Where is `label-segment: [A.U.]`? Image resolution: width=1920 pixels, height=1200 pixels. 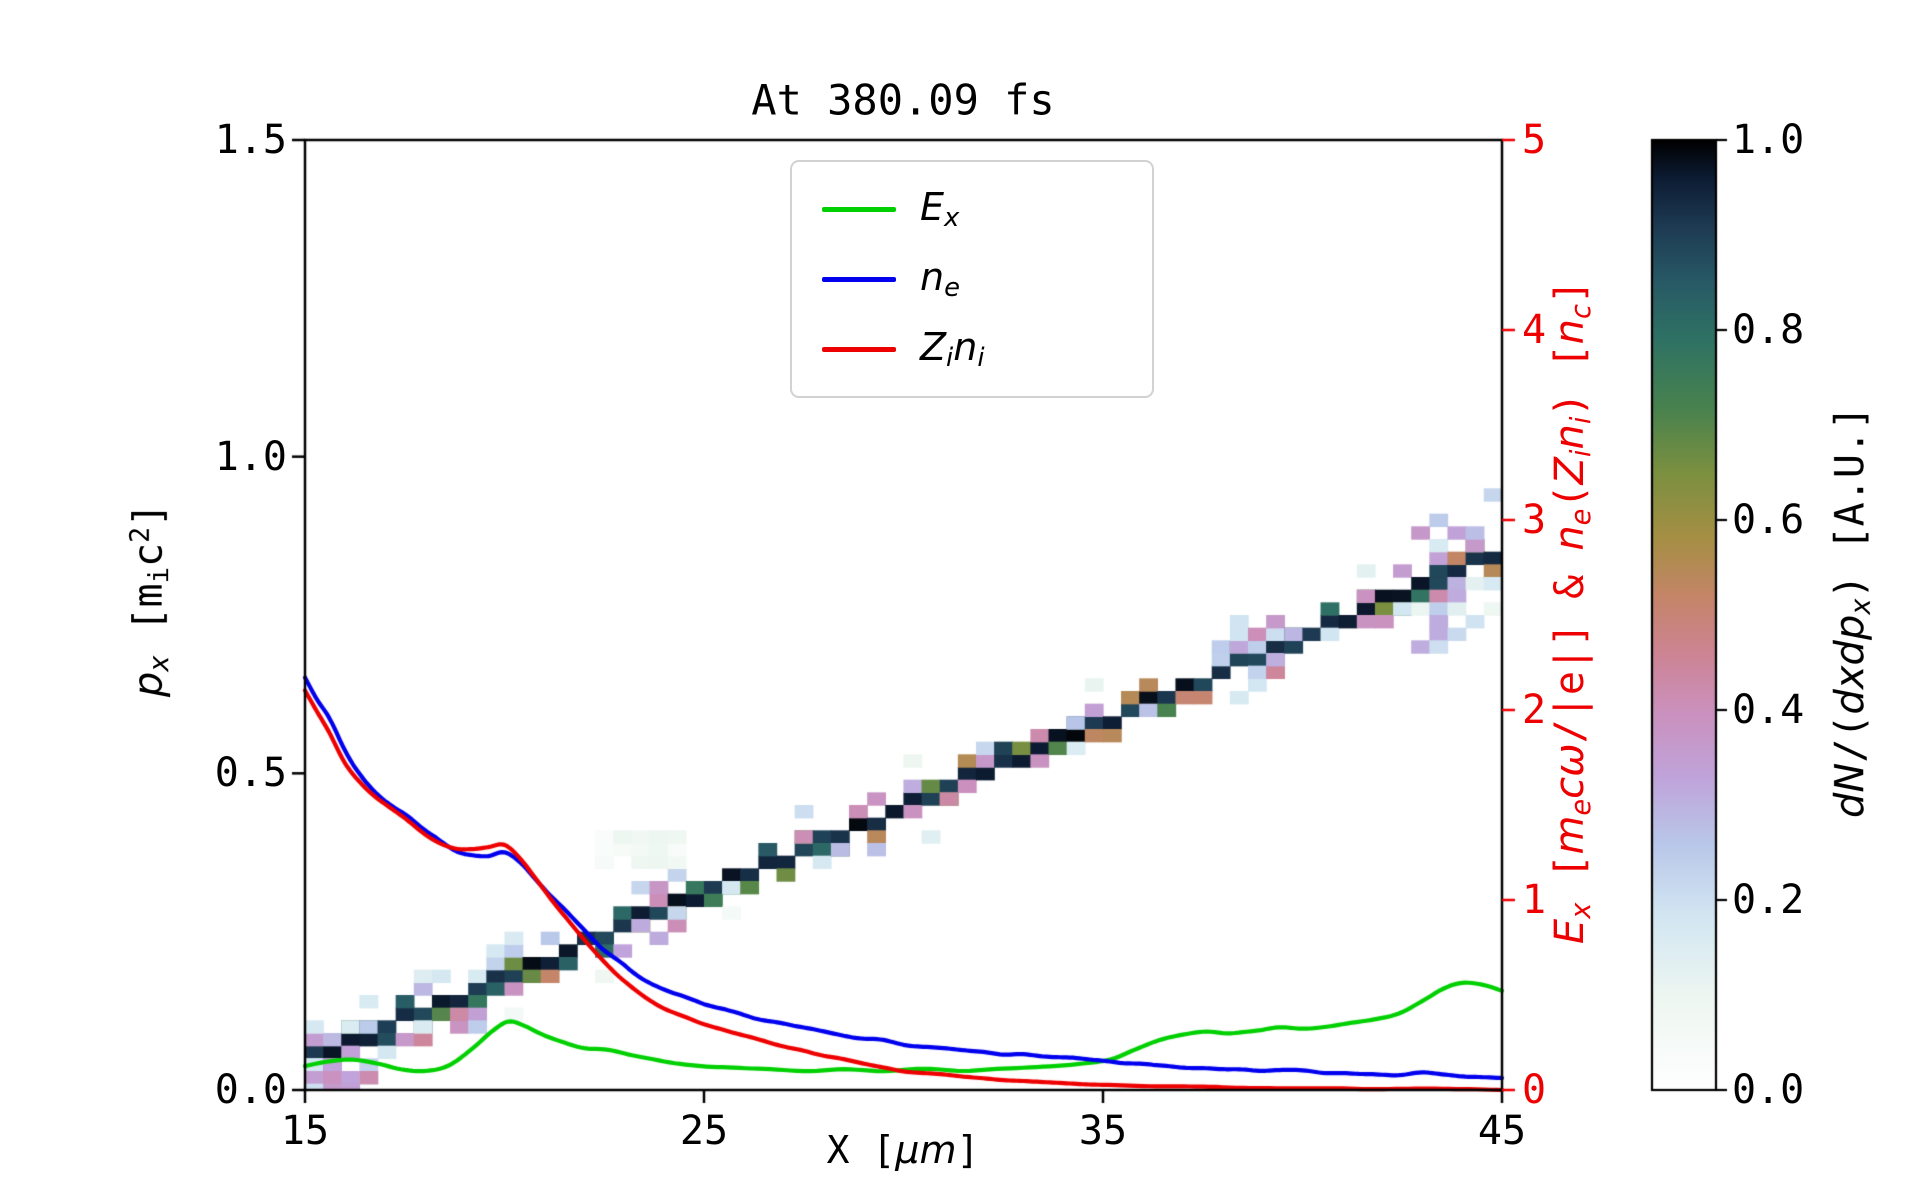 label-segment: [A.U.] is located at coordinates (1850, 490).